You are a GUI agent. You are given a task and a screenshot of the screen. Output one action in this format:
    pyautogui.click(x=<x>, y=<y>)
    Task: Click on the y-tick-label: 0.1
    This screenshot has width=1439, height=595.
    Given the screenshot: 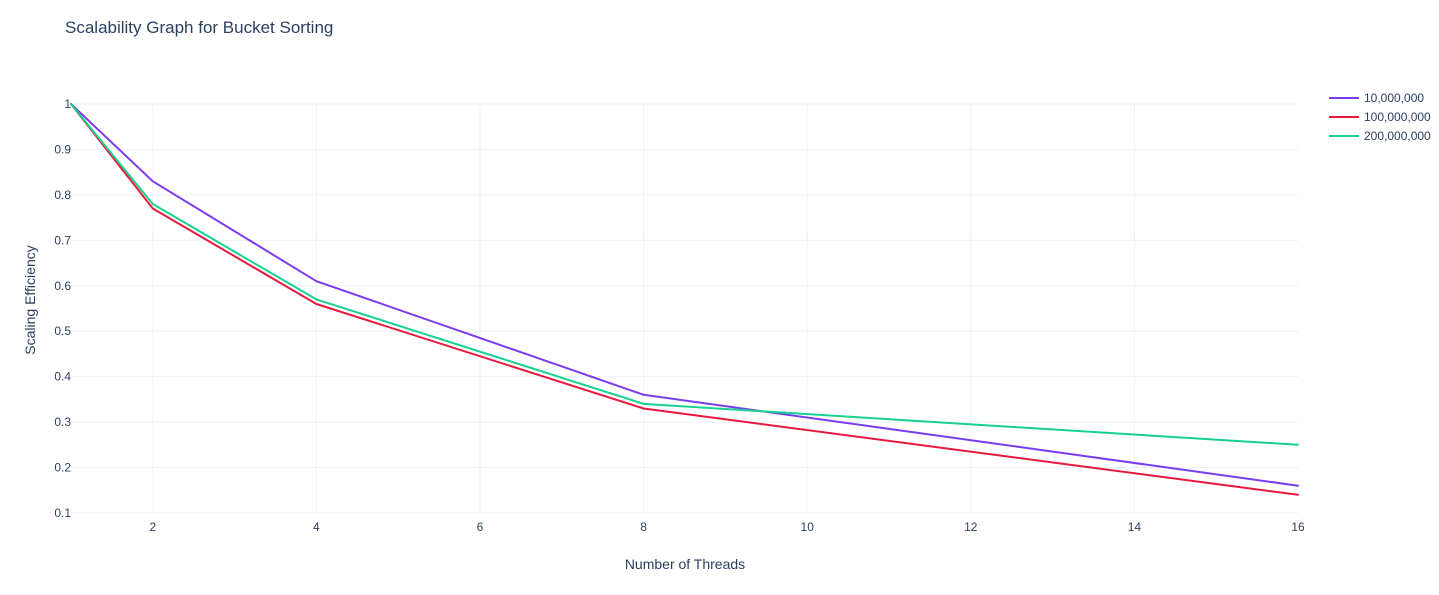 What is the action you would take?
    pyautogui.click(x=62, y=513)
    